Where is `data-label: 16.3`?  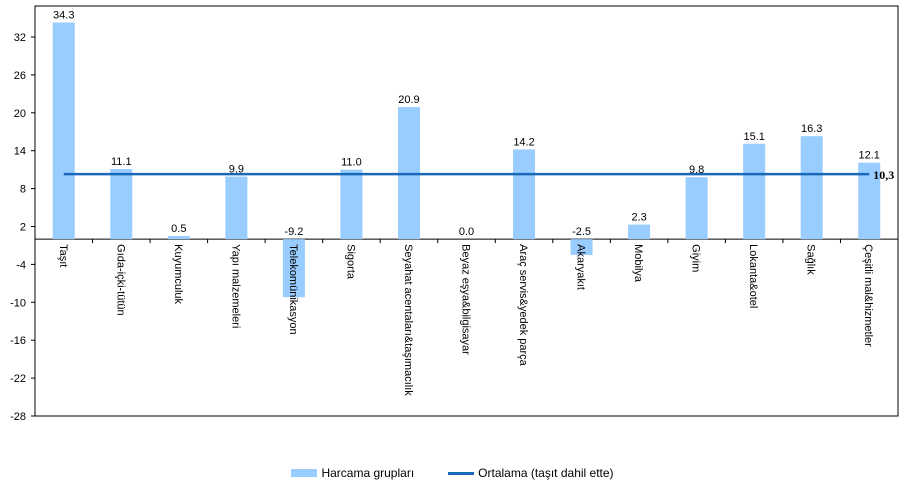 data-label: 16.3 is located at coordinates (811, 129).